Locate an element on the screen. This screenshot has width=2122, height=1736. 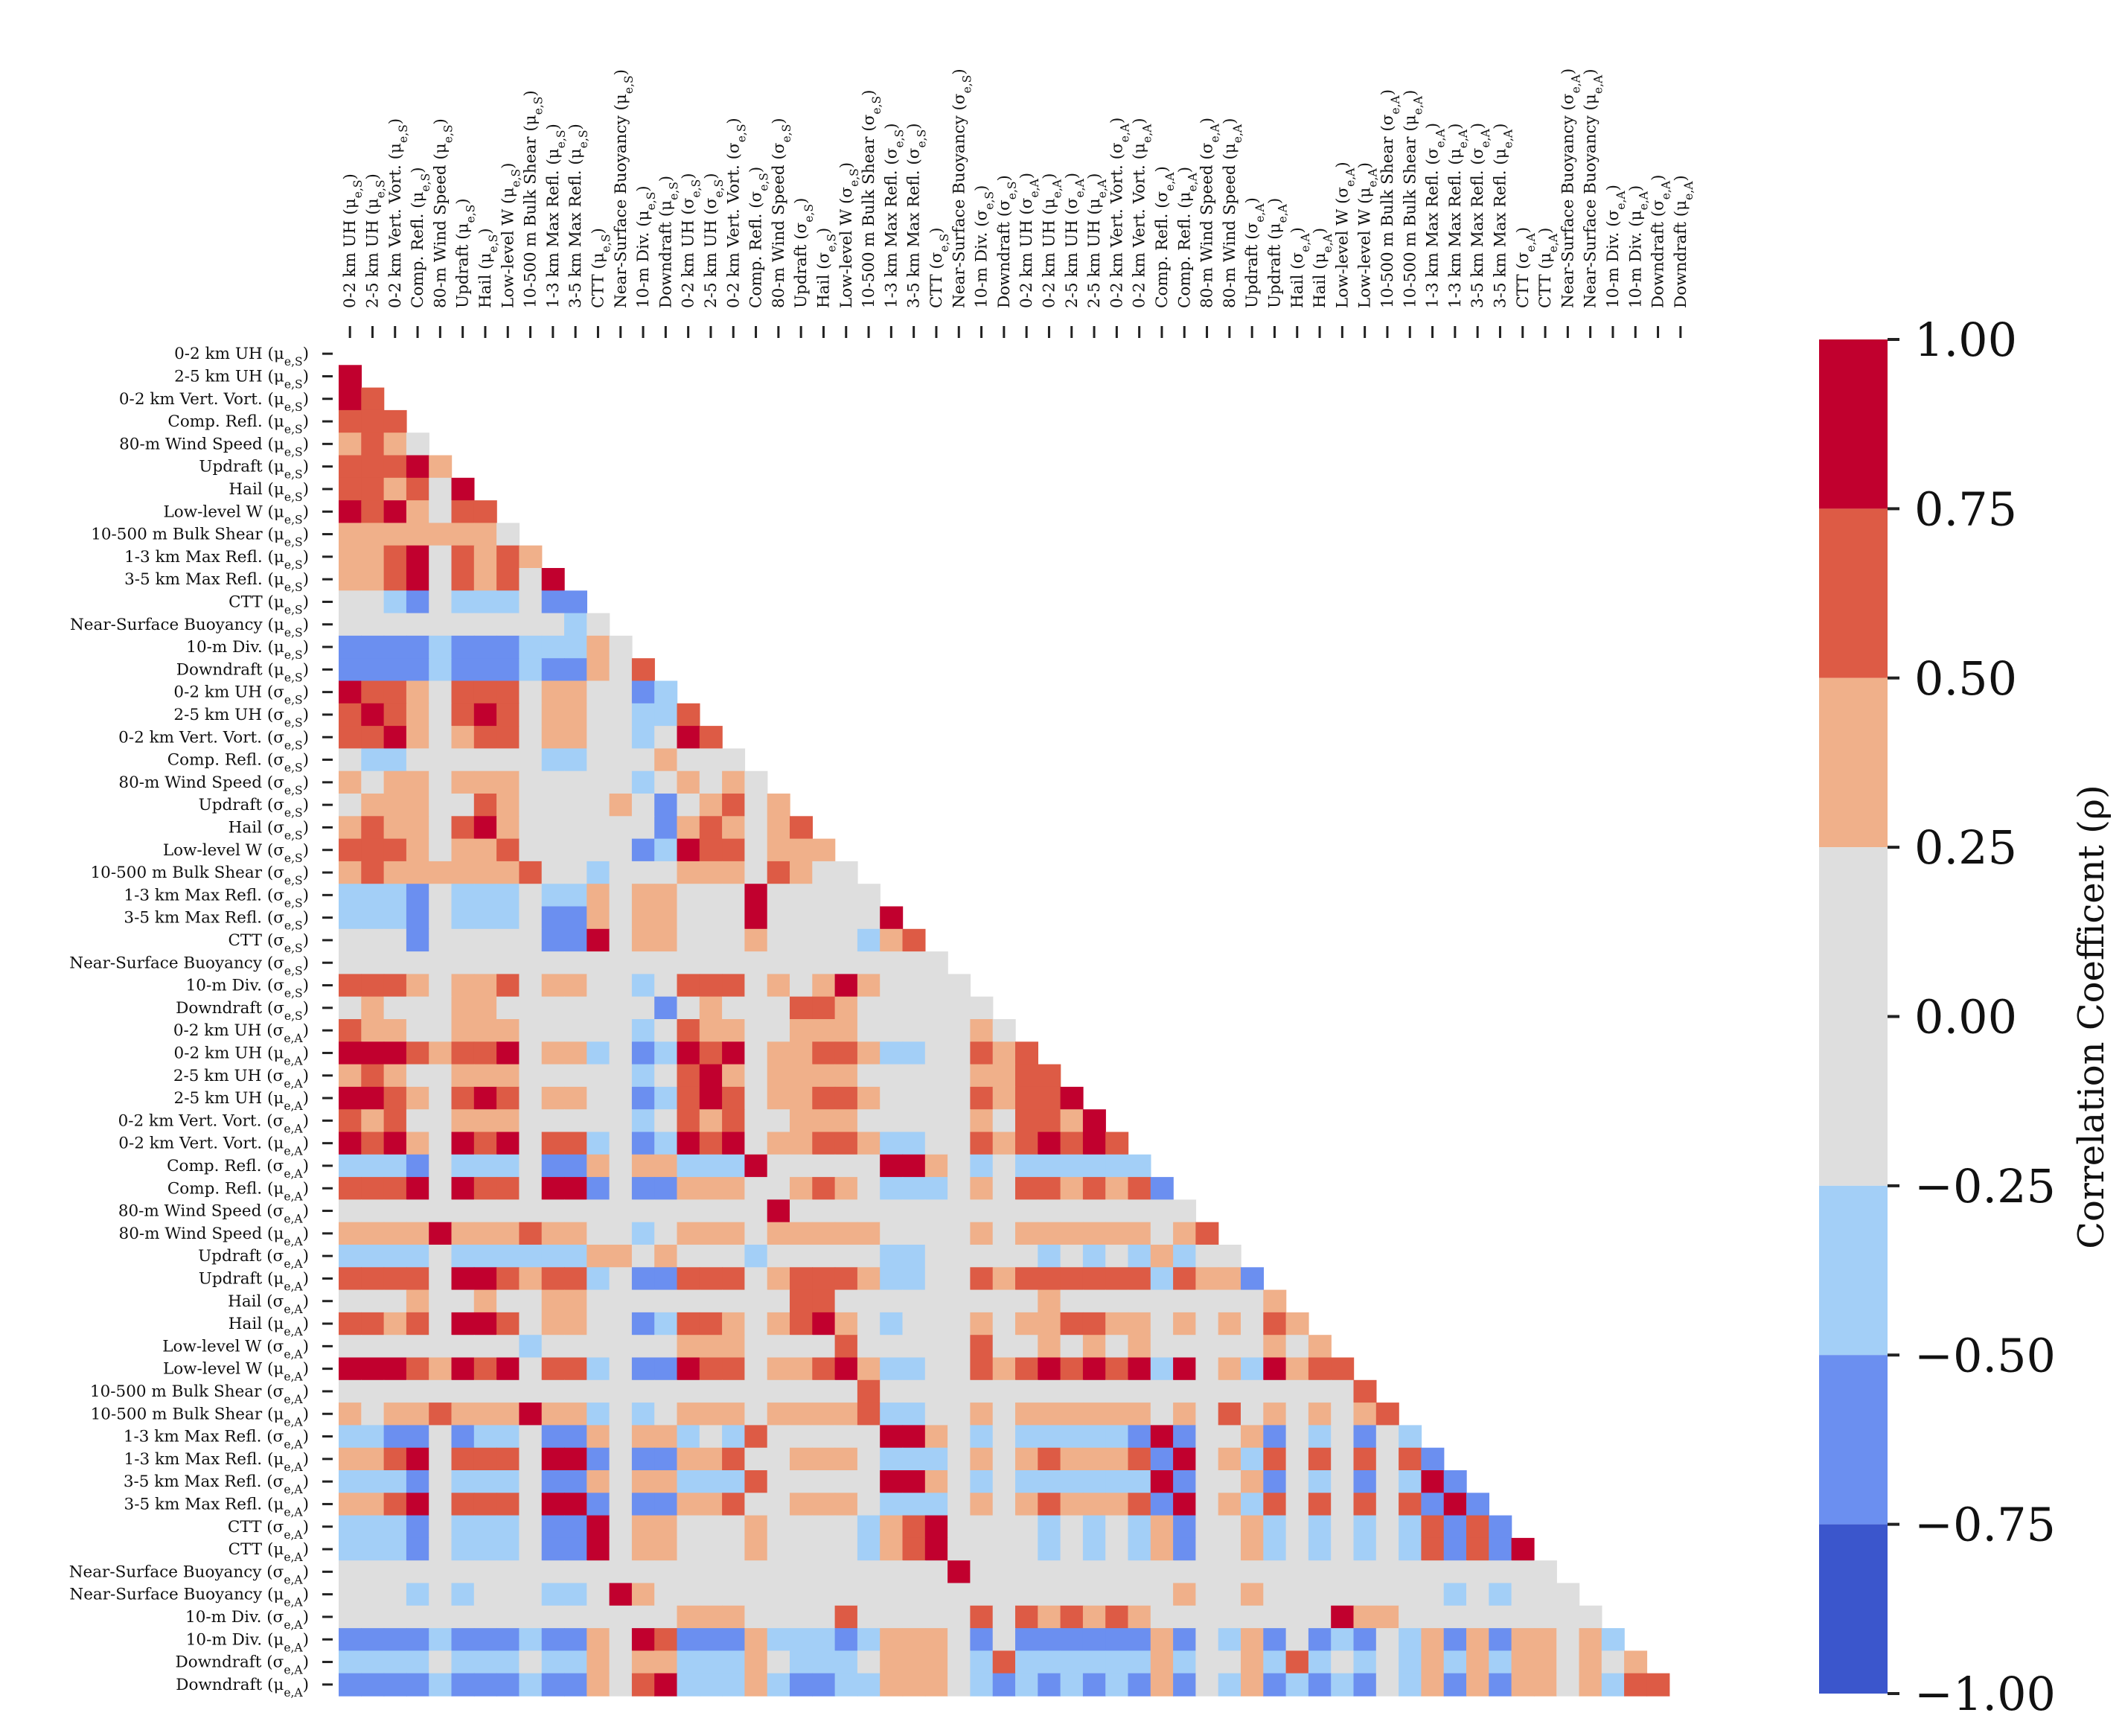
row-tick-label: 1-3 km Max Refl. (μe,A) is located at coordinates (217, 1462).